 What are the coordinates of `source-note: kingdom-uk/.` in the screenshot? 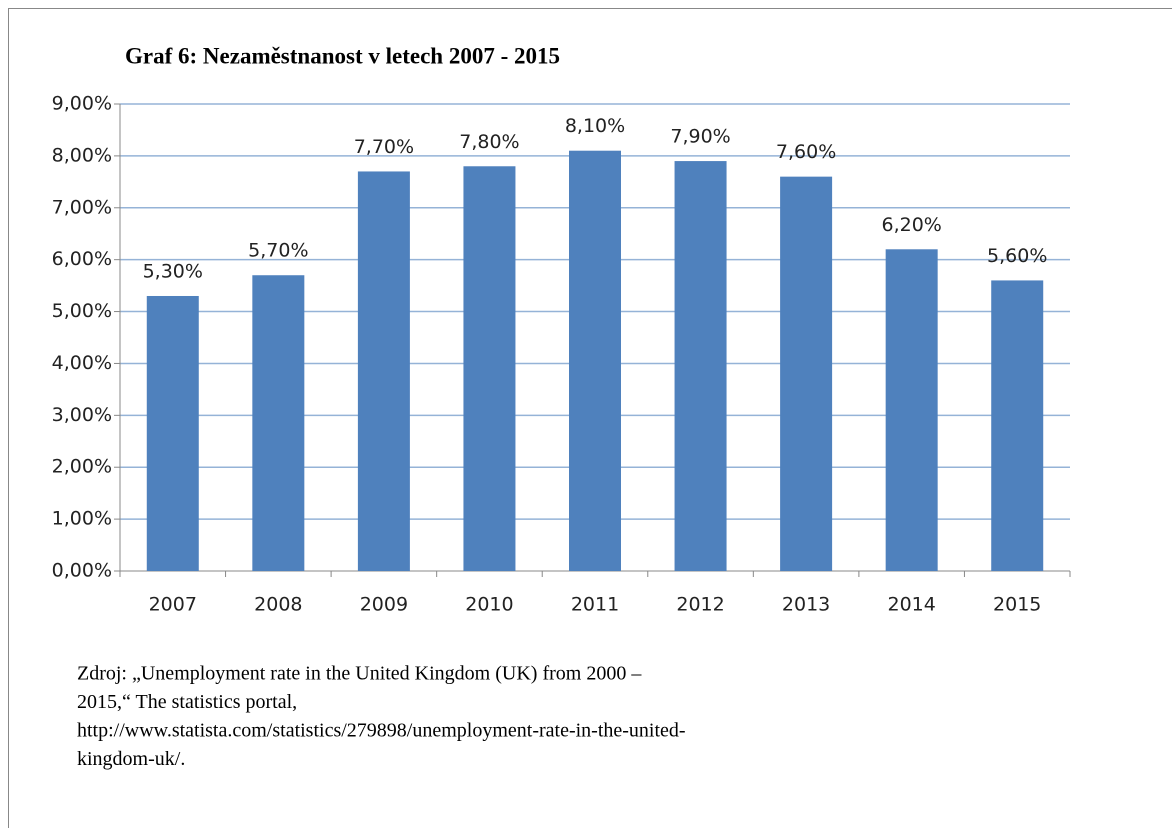 It's located at (131, 759).